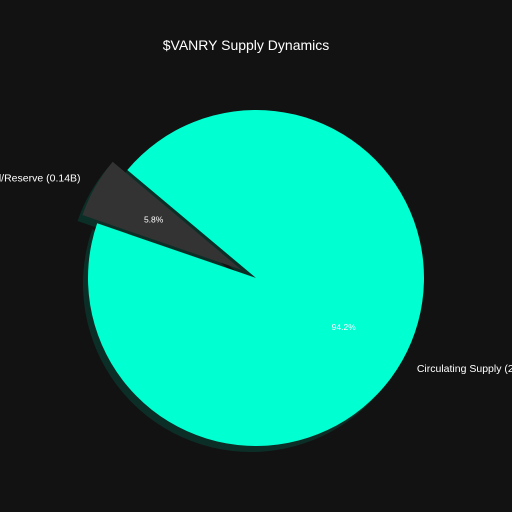  Describe the element at coordinates (40, 179) in the screenshot. I see `slice-label-0: Locked/Reserve (0.14B)` at that location.